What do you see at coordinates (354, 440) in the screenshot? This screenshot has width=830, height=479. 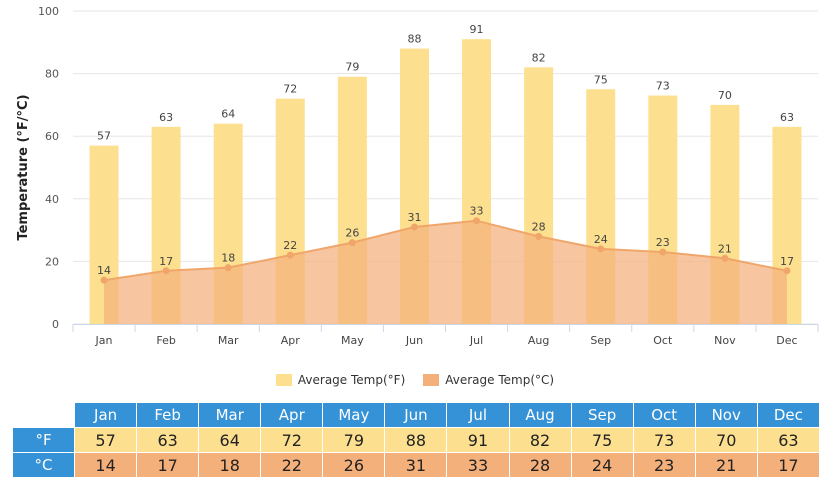 I see `table-cell-f: 79` at bounding box center [354, 440].